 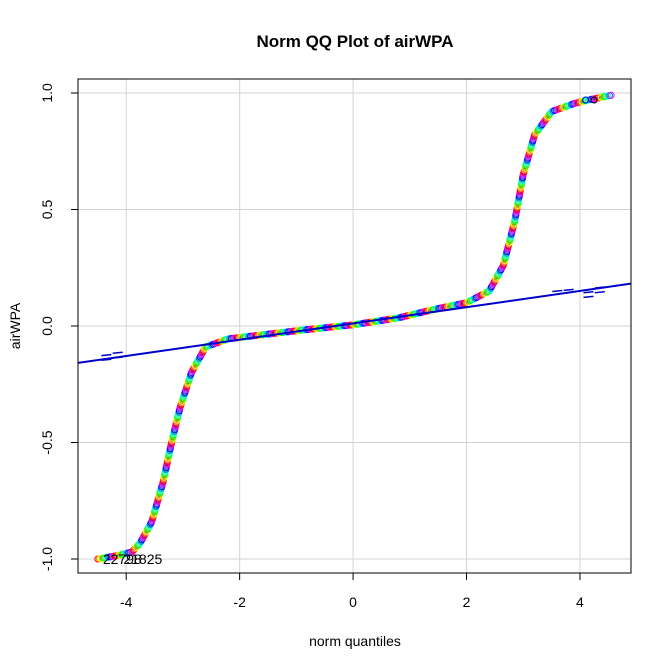 What do you see at coordinates (352, 591) in the screenshot?
I see `x-axis: -4 -2 0 2 4` at bounding box center [352, 591].